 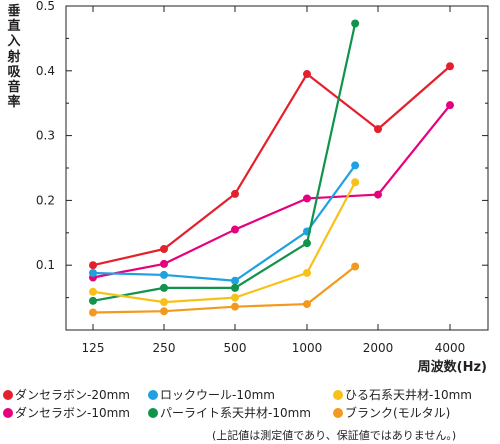 What do you see at coordinates (450, 348) in the screenshot?
I see `x-tick-label: 4000` at bounding box center [450, 348].